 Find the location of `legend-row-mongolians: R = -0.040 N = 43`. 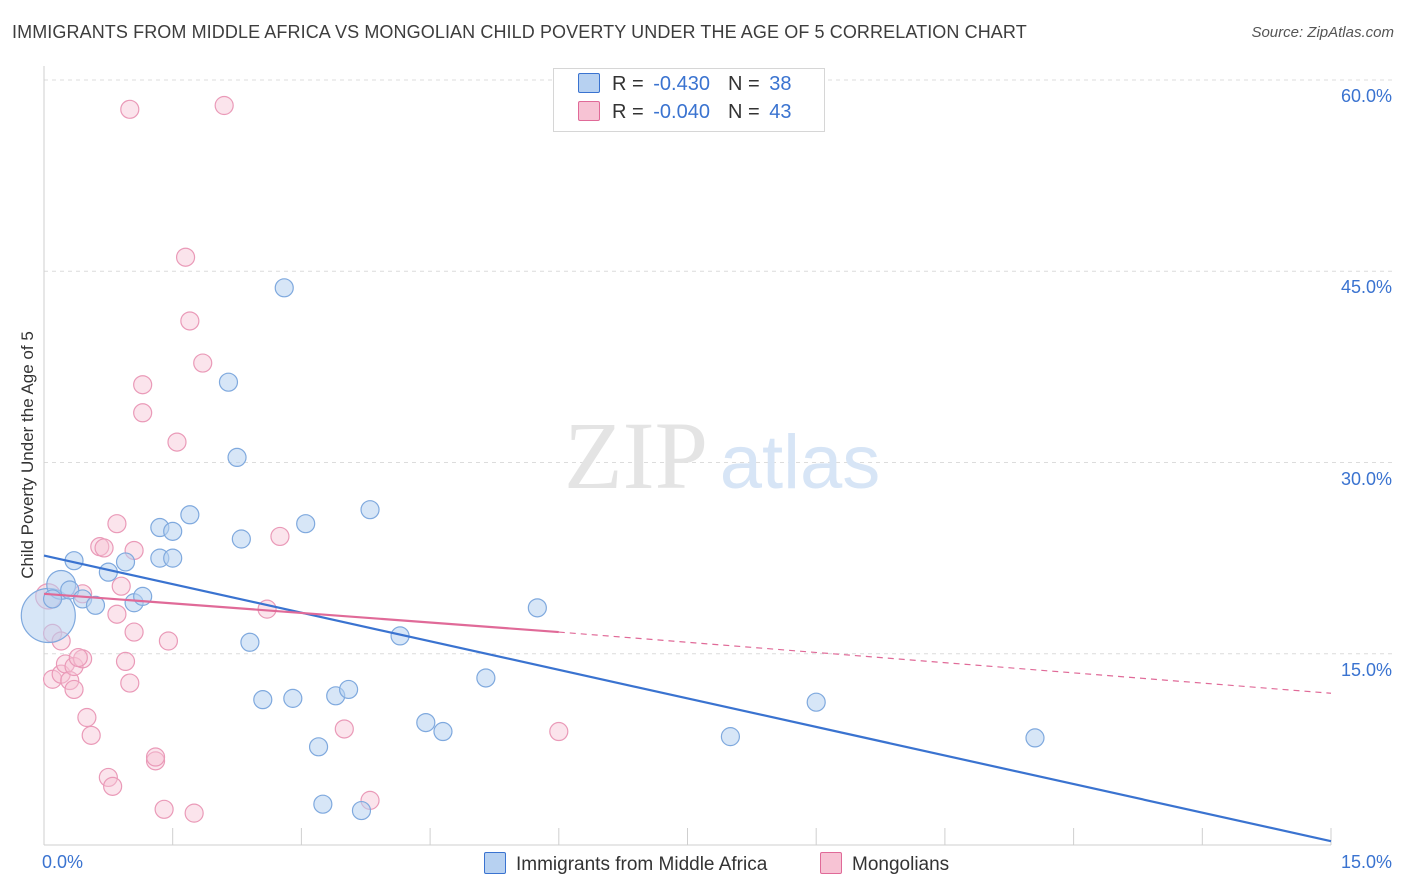

legend-row-mongolians: R = -0.040 N = 43 is located at coordinates (684, 115).